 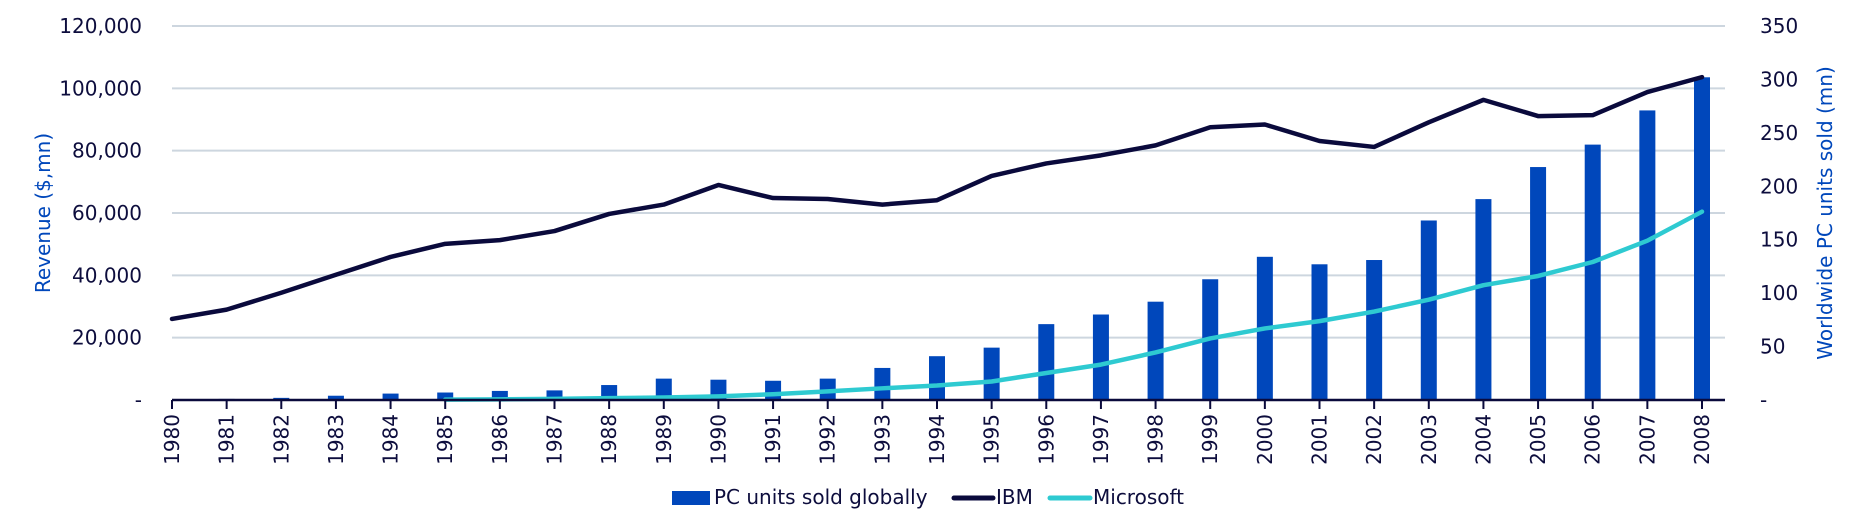 I want to click on x-tick-label: 1980, so click(x=172, y=439).